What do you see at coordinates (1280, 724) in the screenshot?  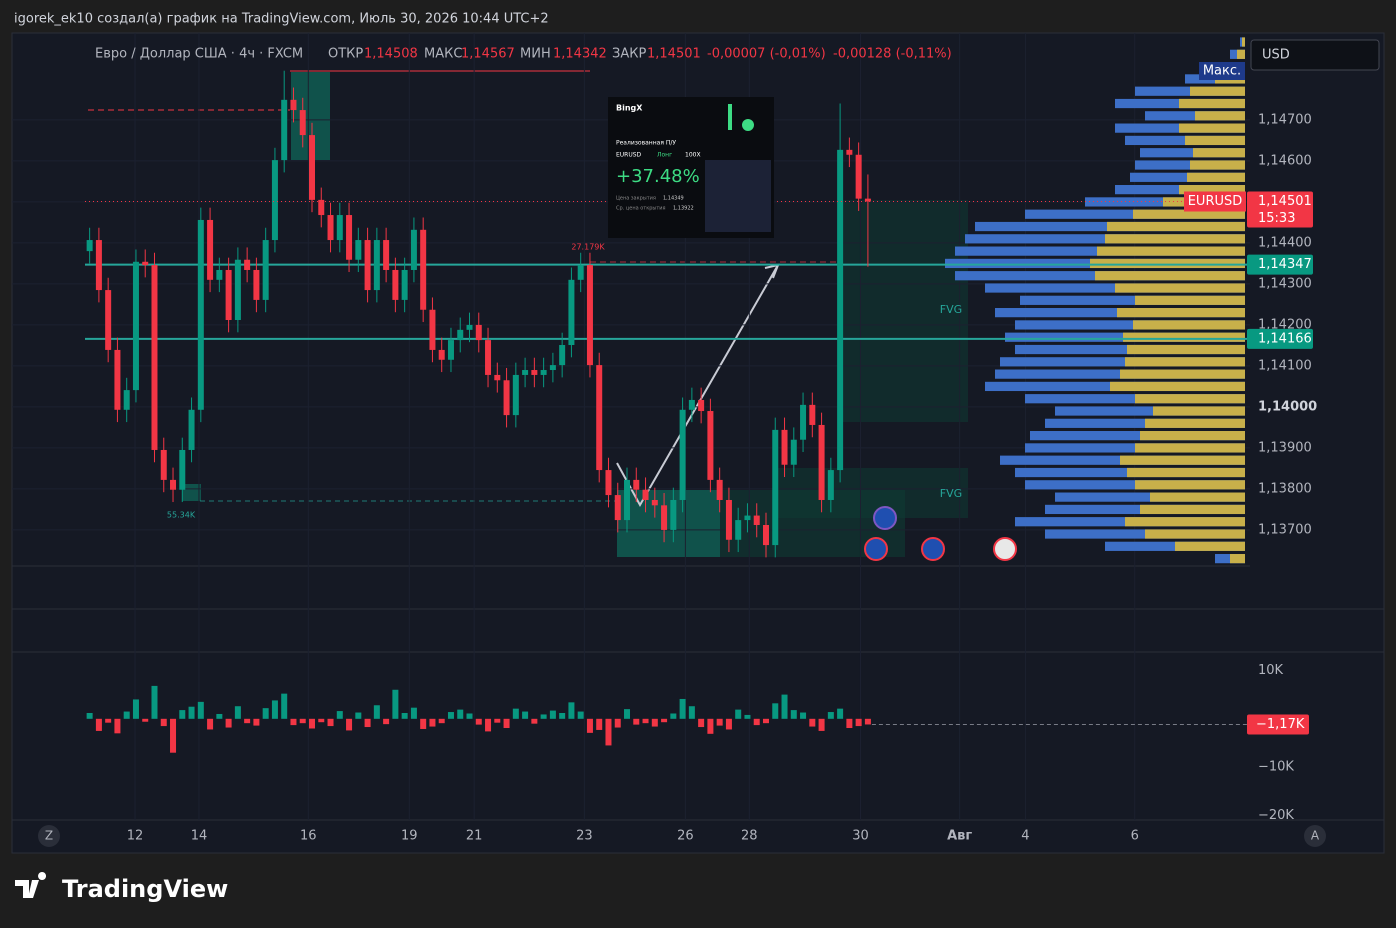 I see `value-badge-text: −1,17K` at bounding box center [1280, 724].